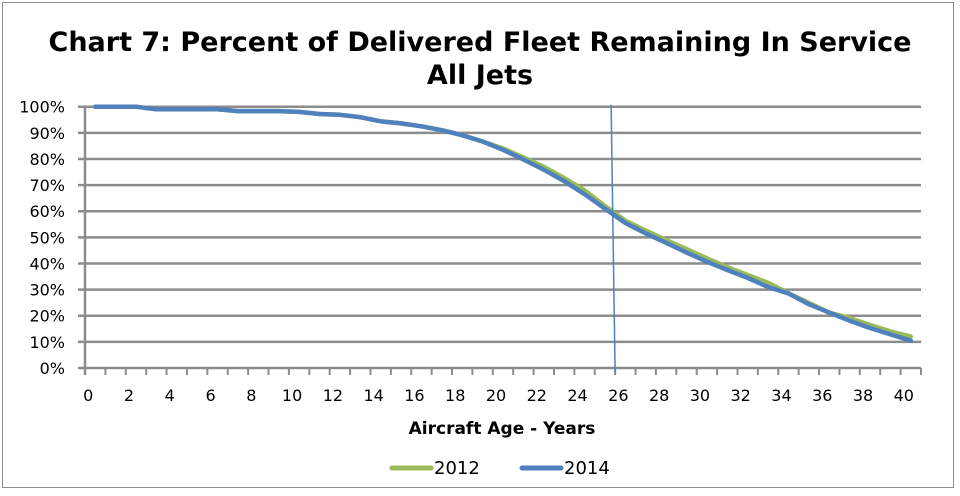 The height and width of the screenshot is (496, 960). Describe the element at coordinates (741, 395) in the screenshot. I see `x-tick-label: 32` at that location.